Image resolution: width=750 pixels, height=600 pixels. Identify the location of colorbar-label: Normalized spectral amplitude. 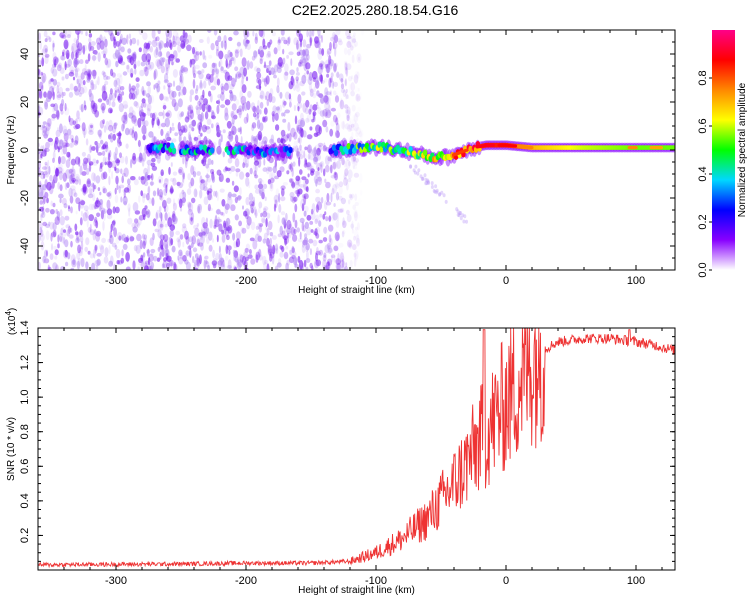
(742, 149).